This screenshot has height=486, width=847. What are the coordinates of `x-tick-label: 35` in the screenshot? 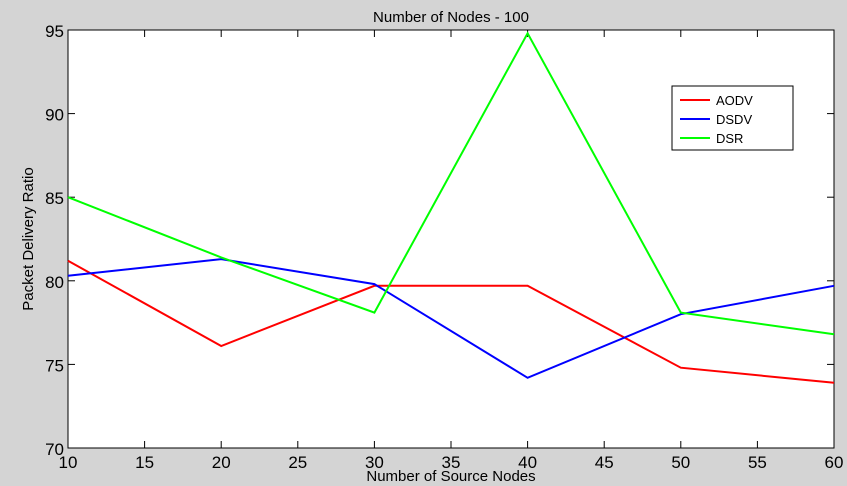 It's located at (451, 462).